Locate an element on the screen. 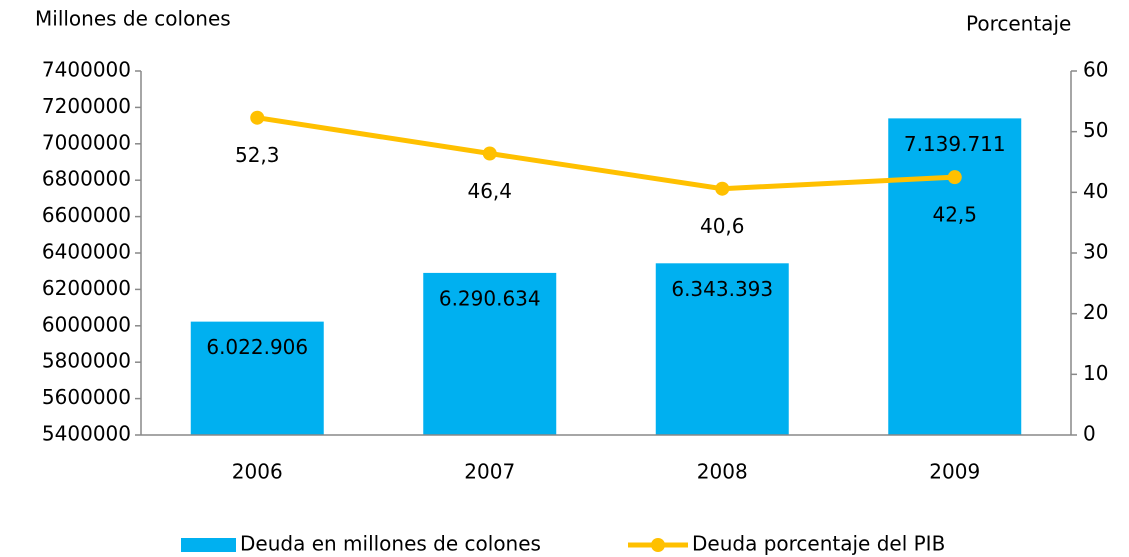  y-tick-label: 7200000 is located at coordinates (86, 106).